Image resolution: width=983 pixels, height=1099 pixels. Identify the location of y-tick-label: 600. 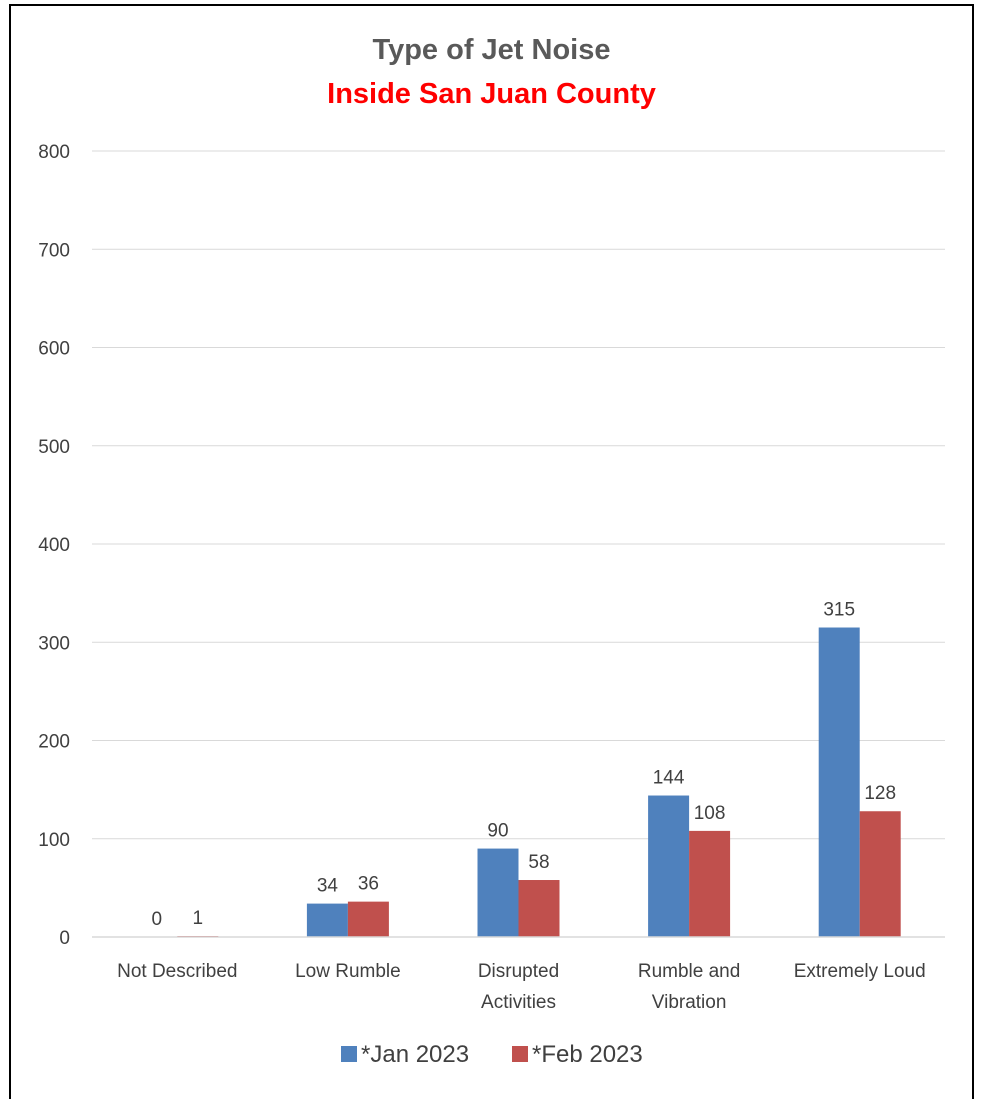
(54, 349).